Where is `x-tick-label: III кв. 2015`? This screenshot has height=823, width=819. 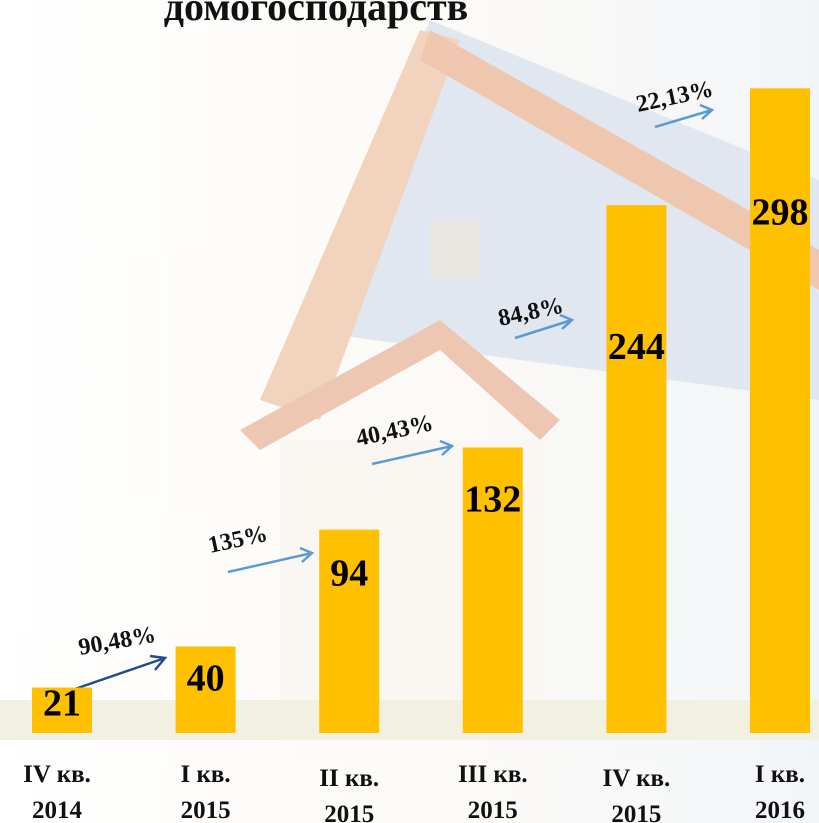
x-tick-label: III кв. 2015 is located at coordinates (493, 792).